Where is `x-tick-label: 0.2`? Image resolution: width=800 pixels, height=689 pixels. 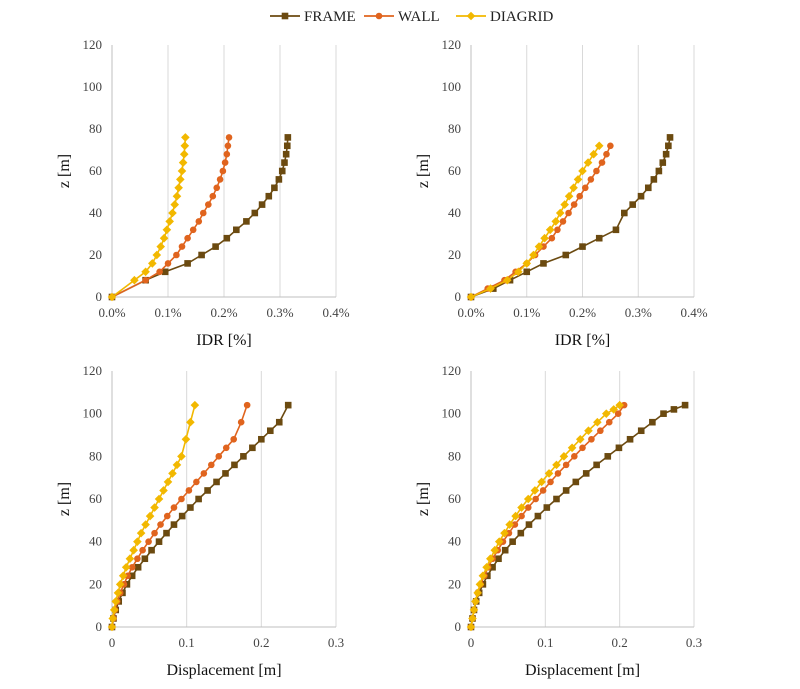
x-tick-label: 0.2 is located at coordinates (261, 642).